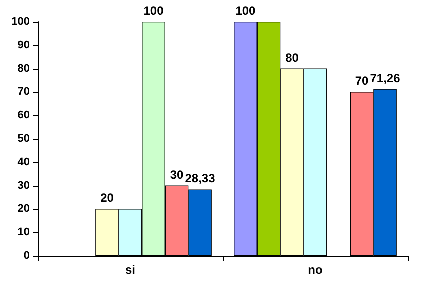  What do you see at coordinates (24, 139) in the screenshot?
I see `y-tick-label: 50` at bounding box center [24, 139].